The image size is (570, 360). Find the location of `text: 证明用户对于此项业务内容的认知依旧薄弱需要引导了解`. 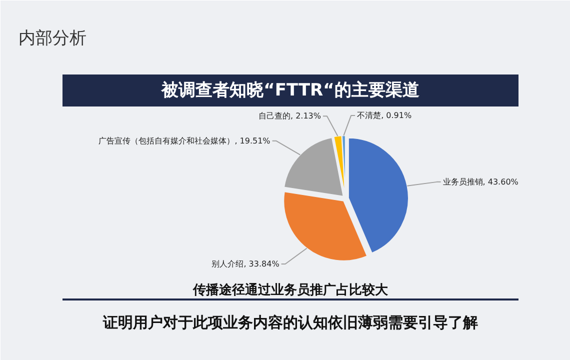

text: 证明用户对于此项业务内容的认知依旧薄弱需要引导了解 is located at coordinates (290, 323).